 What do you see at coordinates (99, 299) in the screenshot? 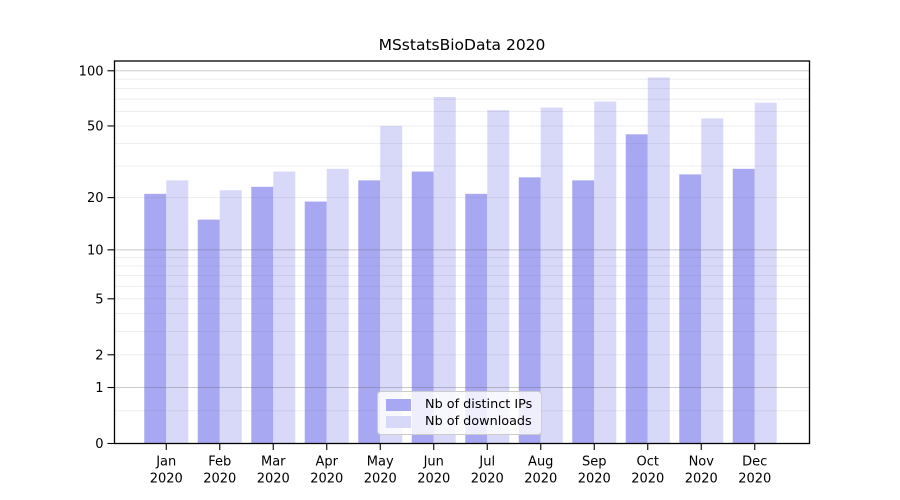
I see `y-tick-label: 5` at bounding box center [99, 299].